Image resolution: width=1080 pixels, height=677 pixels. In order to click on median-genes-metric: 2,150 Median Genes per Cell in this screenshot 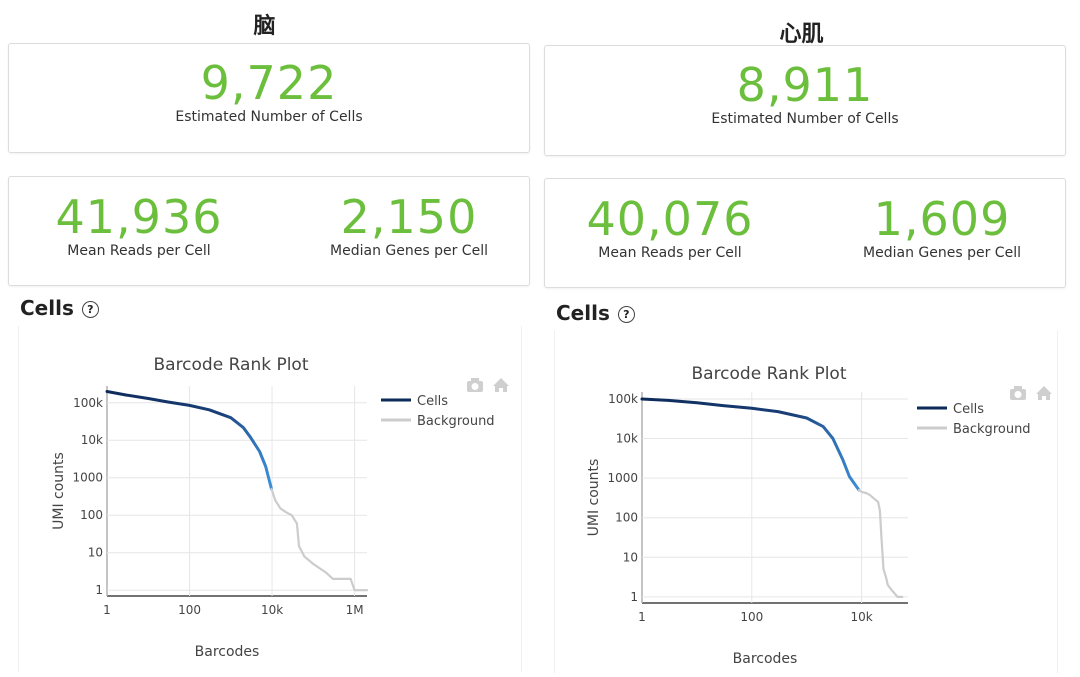, I will do `click(409, 226)`.